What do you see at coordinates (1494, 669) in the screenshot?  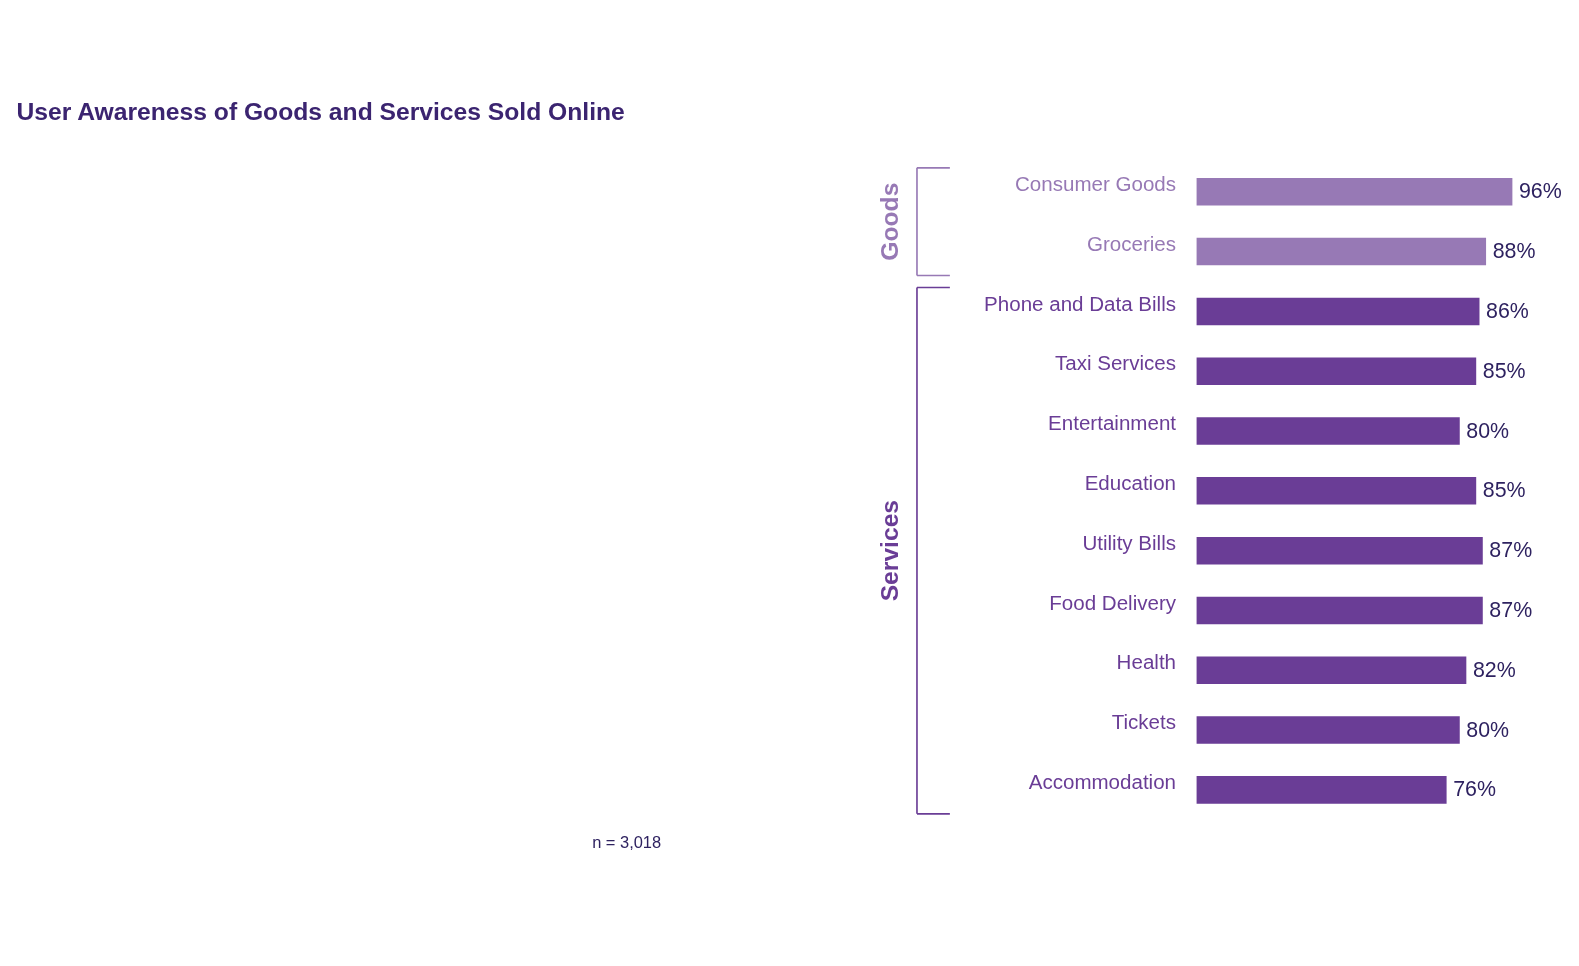 I see `data-label: 82%` at bounding box center [1494, 669].